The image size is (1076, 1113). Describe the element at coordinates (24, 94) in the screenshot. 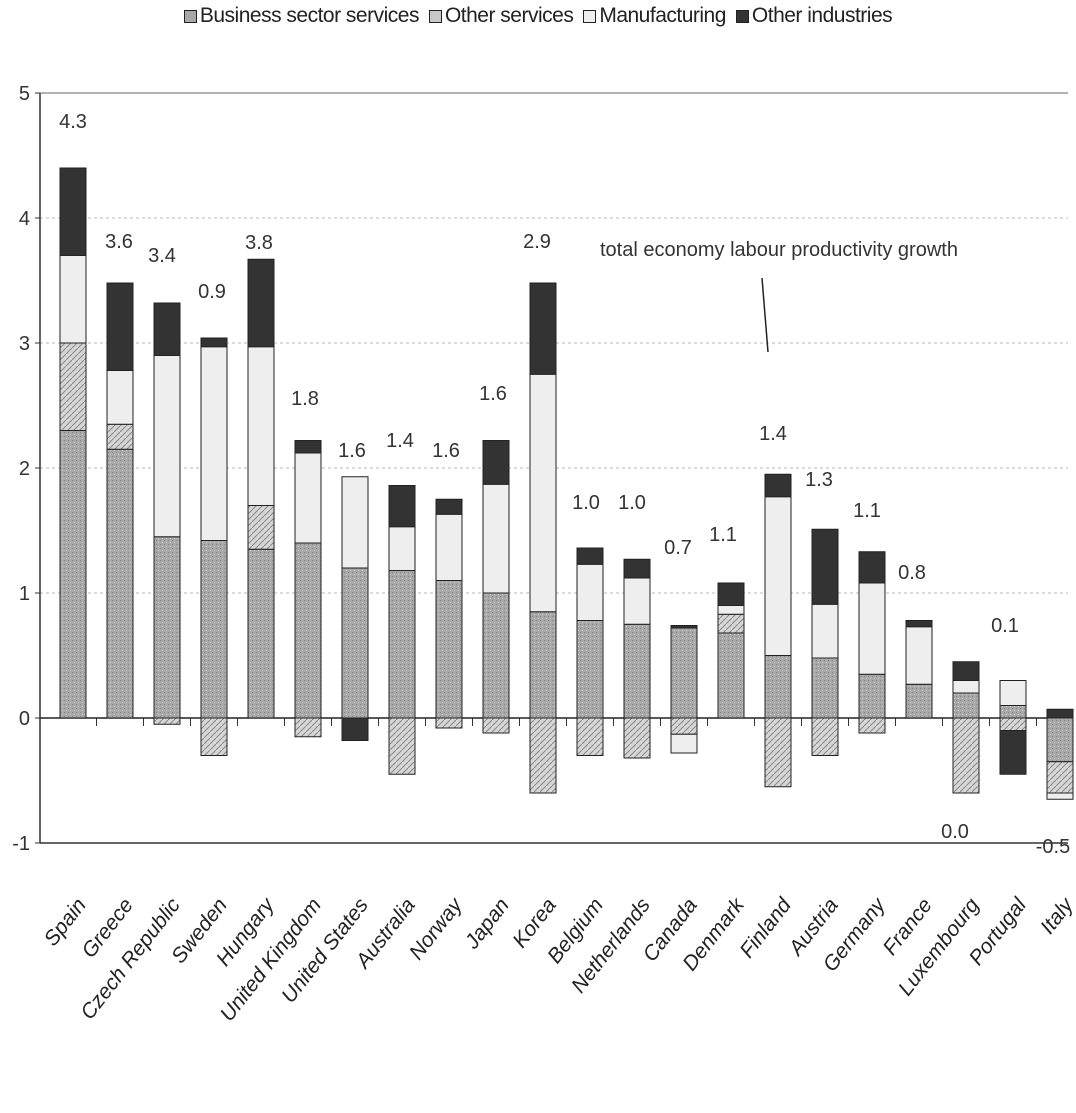

I see `y-tick-label: 5` at that location.